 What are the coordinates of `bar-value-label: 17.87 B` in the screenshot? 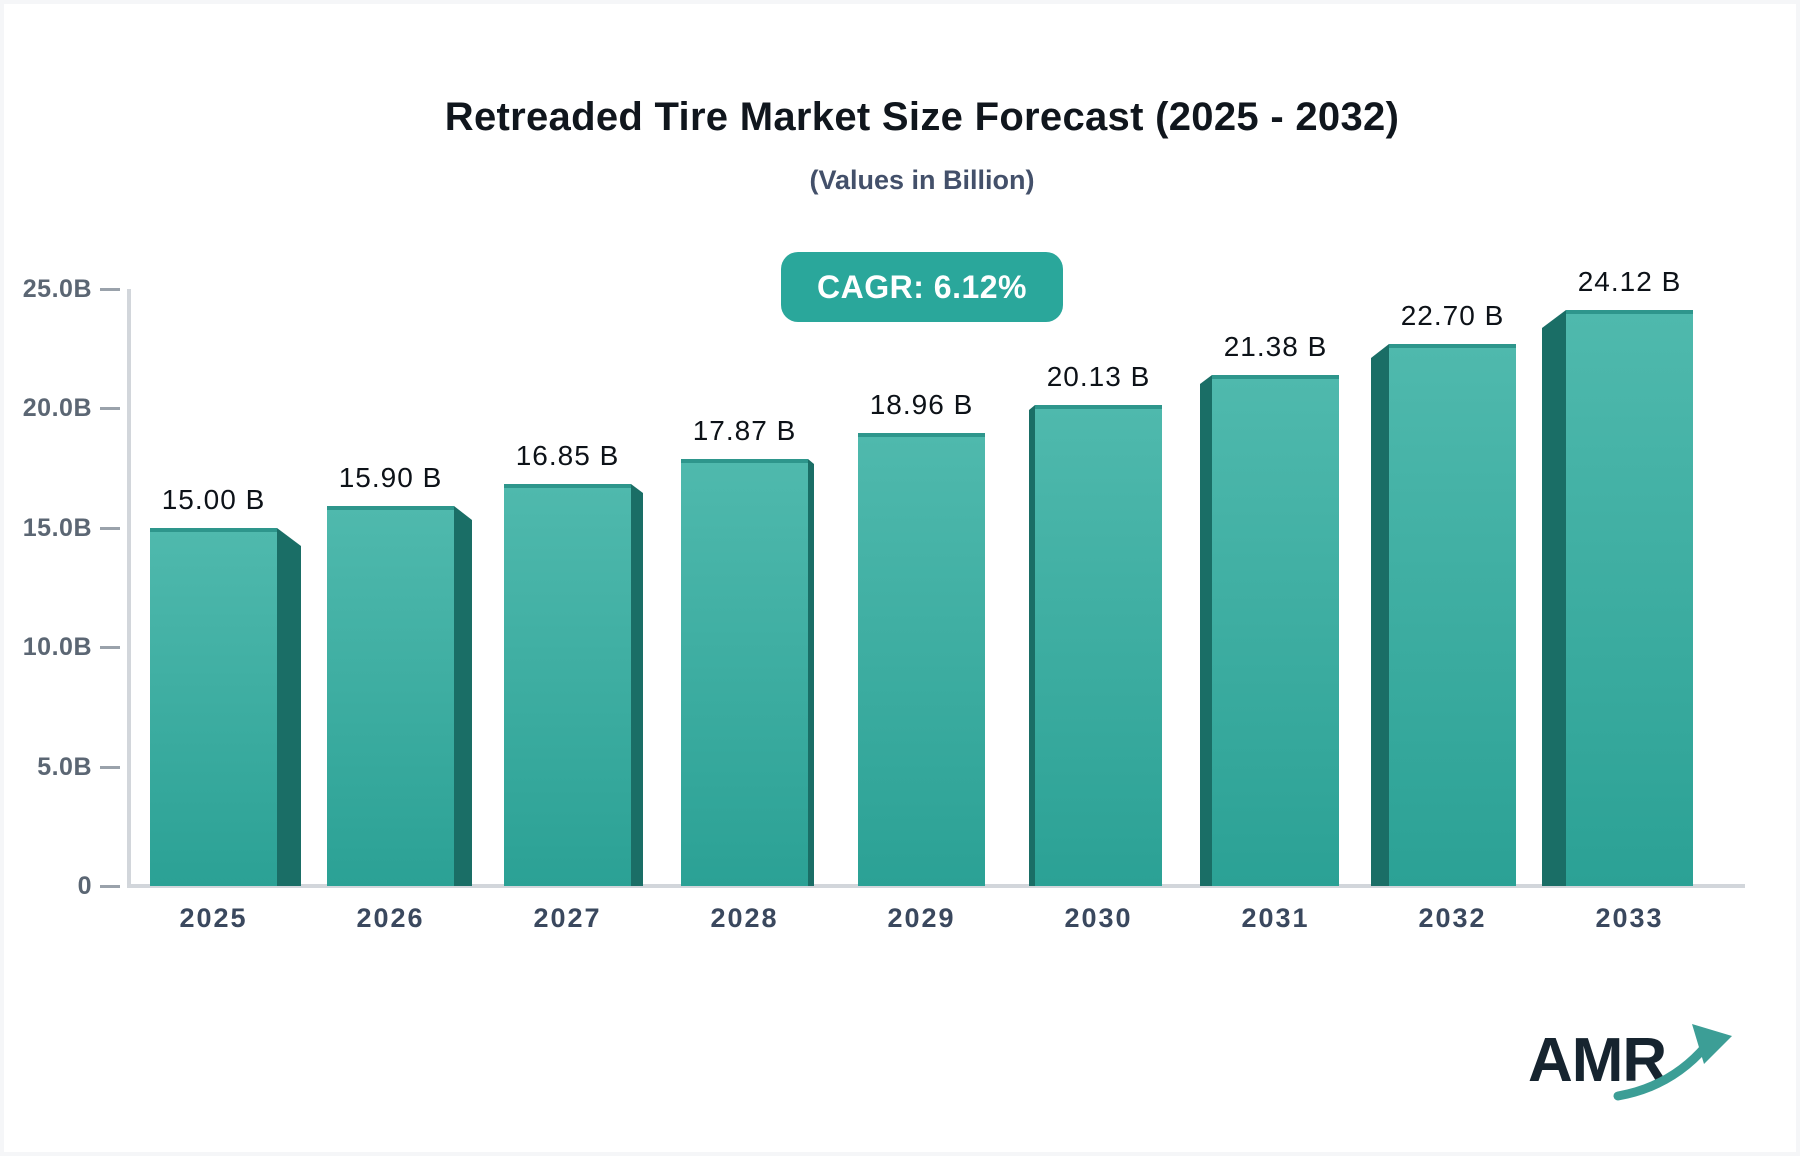 It's located at (744, 430).